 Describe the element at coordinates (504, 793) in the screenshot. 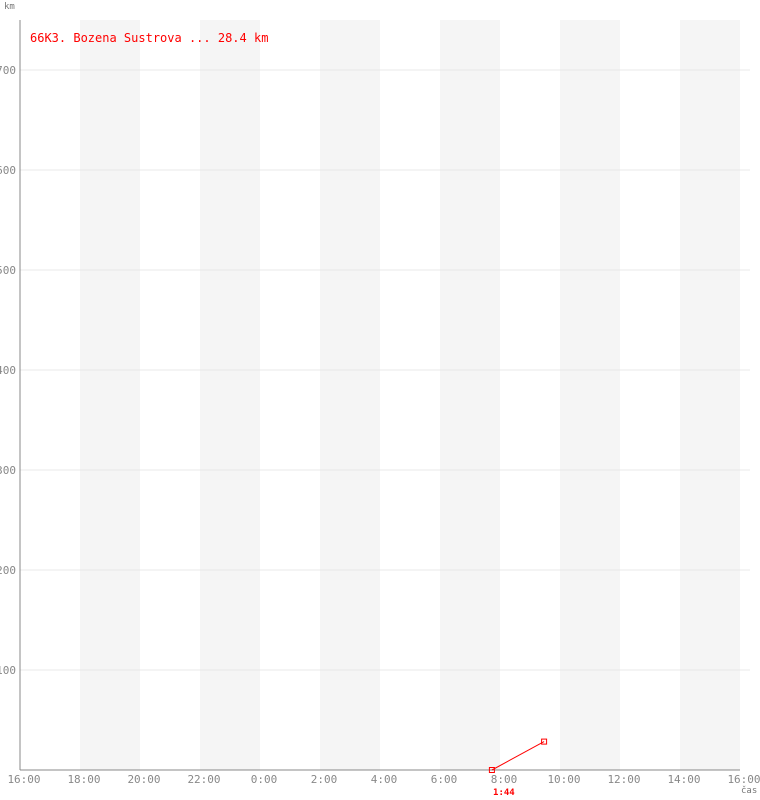

I see `duration-label: 1:44` at that location.